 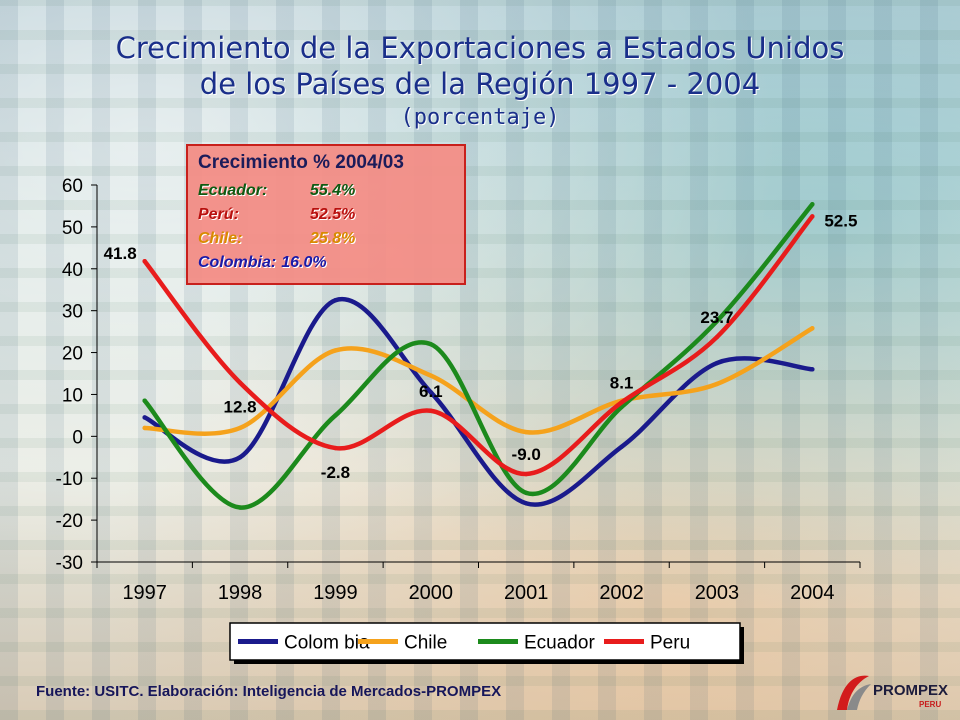 I want to click on x-tick-label: 1999, so click(x=335, y=593).